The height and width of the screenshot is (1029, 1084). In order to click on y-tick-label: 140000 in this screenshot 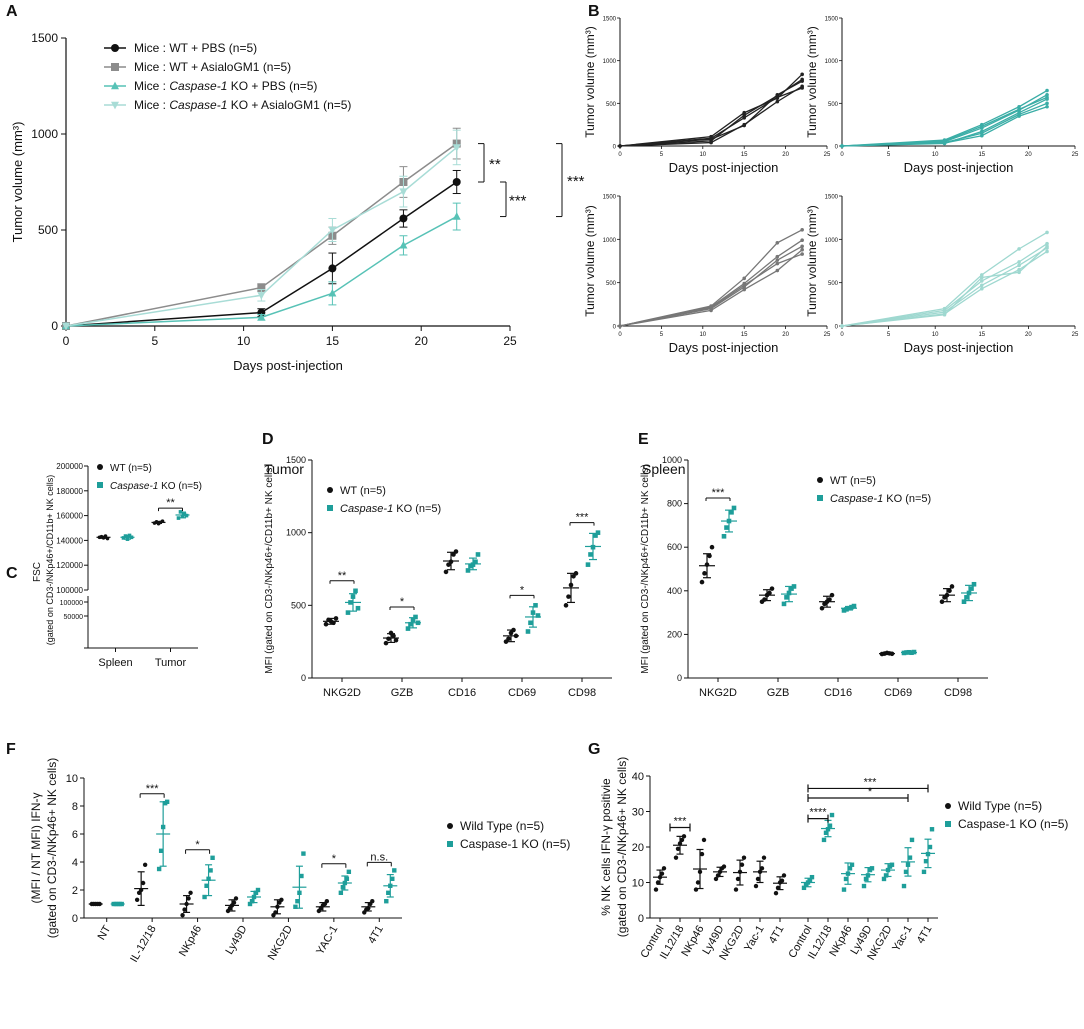, I will do `click(69, 540)`.